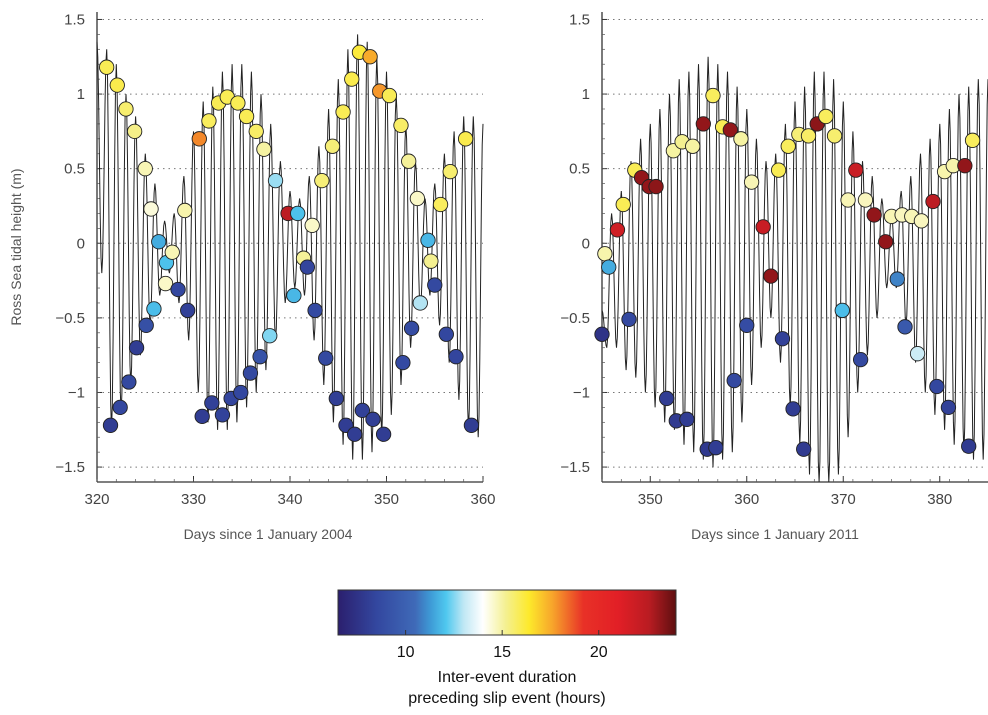  Describe the element at coordinates (96, 499) in the screenshot. I see `x-tick-label: 320` at that location.